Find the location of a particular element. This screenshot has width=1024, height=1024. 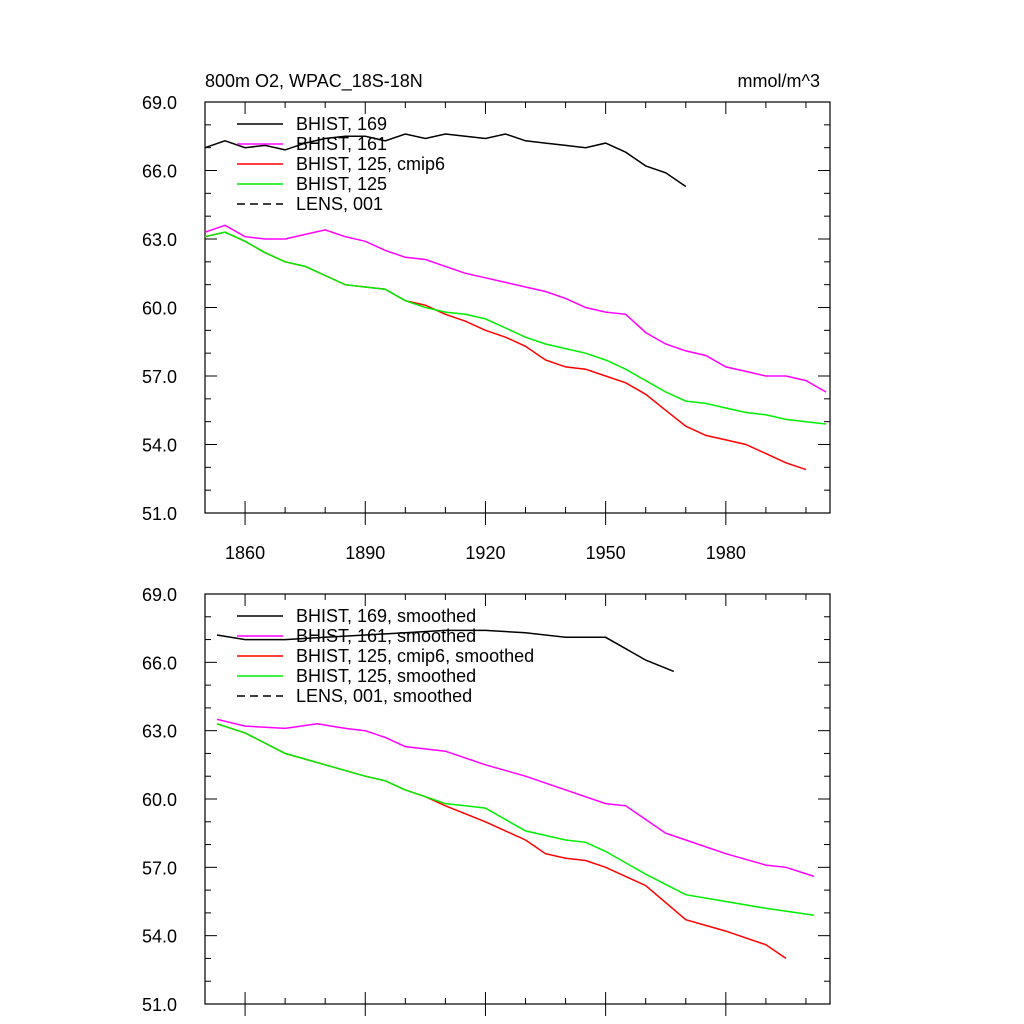

legend-label: BHIST, 169 is located at coordinates (341, 124).